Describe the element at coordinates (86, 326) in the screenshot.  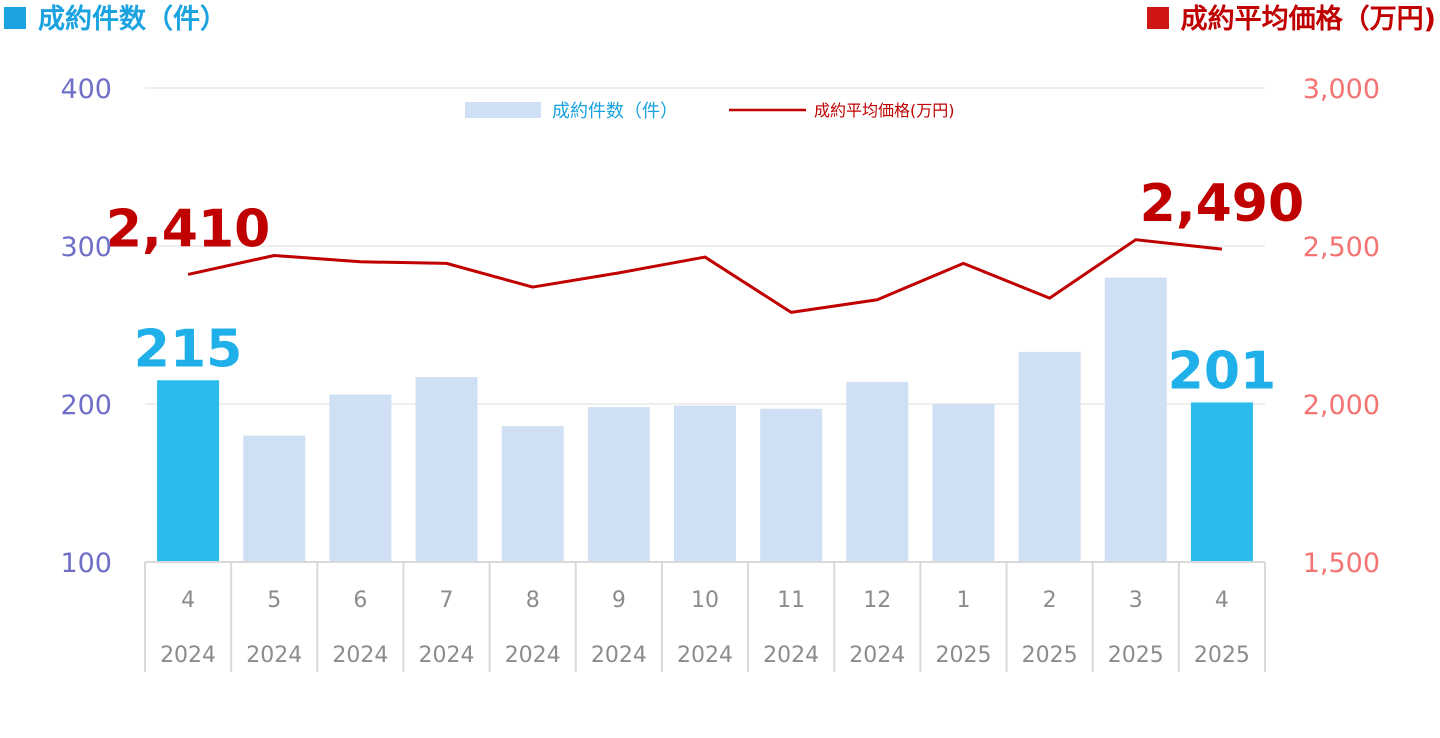
I see `y-axis-left: 100 200 300 400` at that location.